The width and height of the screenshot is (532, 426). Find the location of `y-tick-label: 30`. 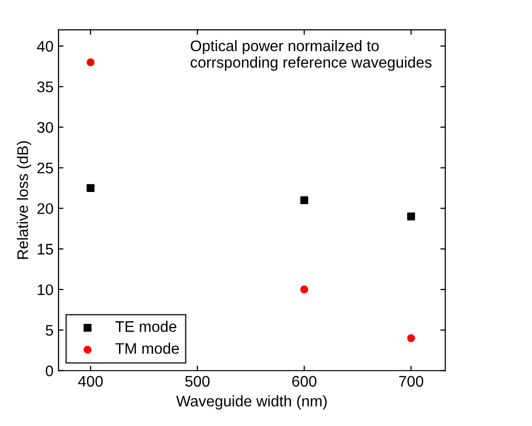

y-tick-label: 30 is located at coordinates (45, 127).